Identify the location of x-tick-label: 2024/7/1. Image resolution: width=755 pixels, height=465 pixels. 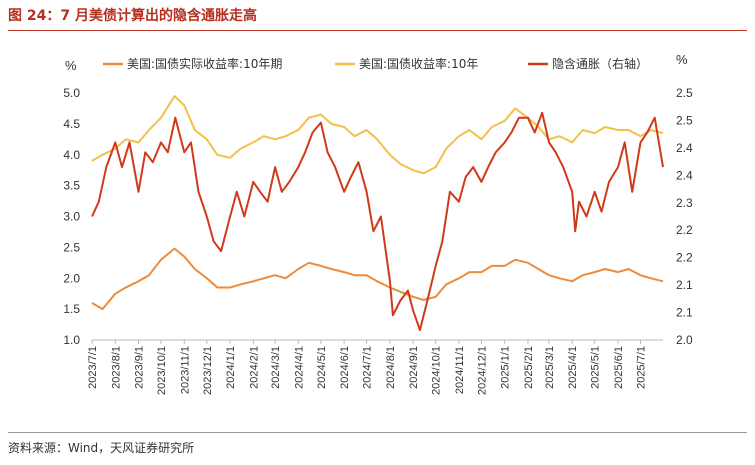
(368, 367).